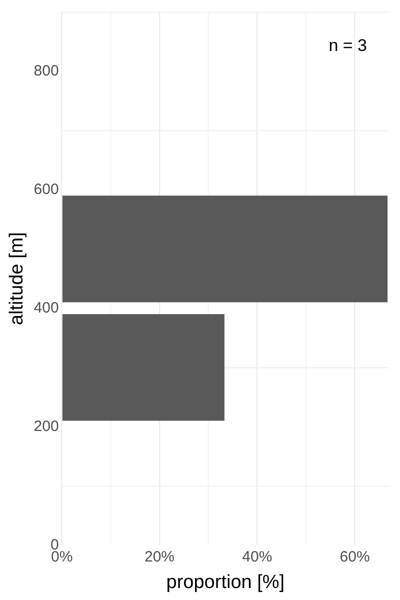  Describe the element at coordinates (225, 582) in the screenshot. I see `x-axis-title: proportion [%]` at that location.